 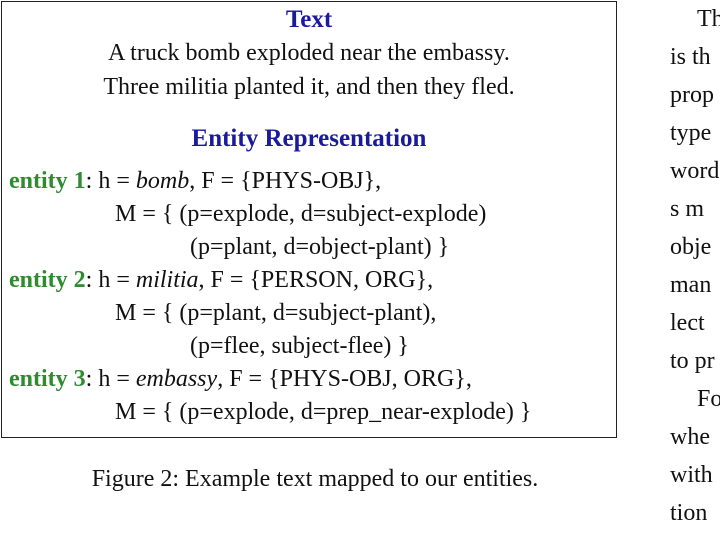 What do you see at coordinates (695, 171) in the screenshot?
I see `right-column-line: word` at bounding box center [695, 171].